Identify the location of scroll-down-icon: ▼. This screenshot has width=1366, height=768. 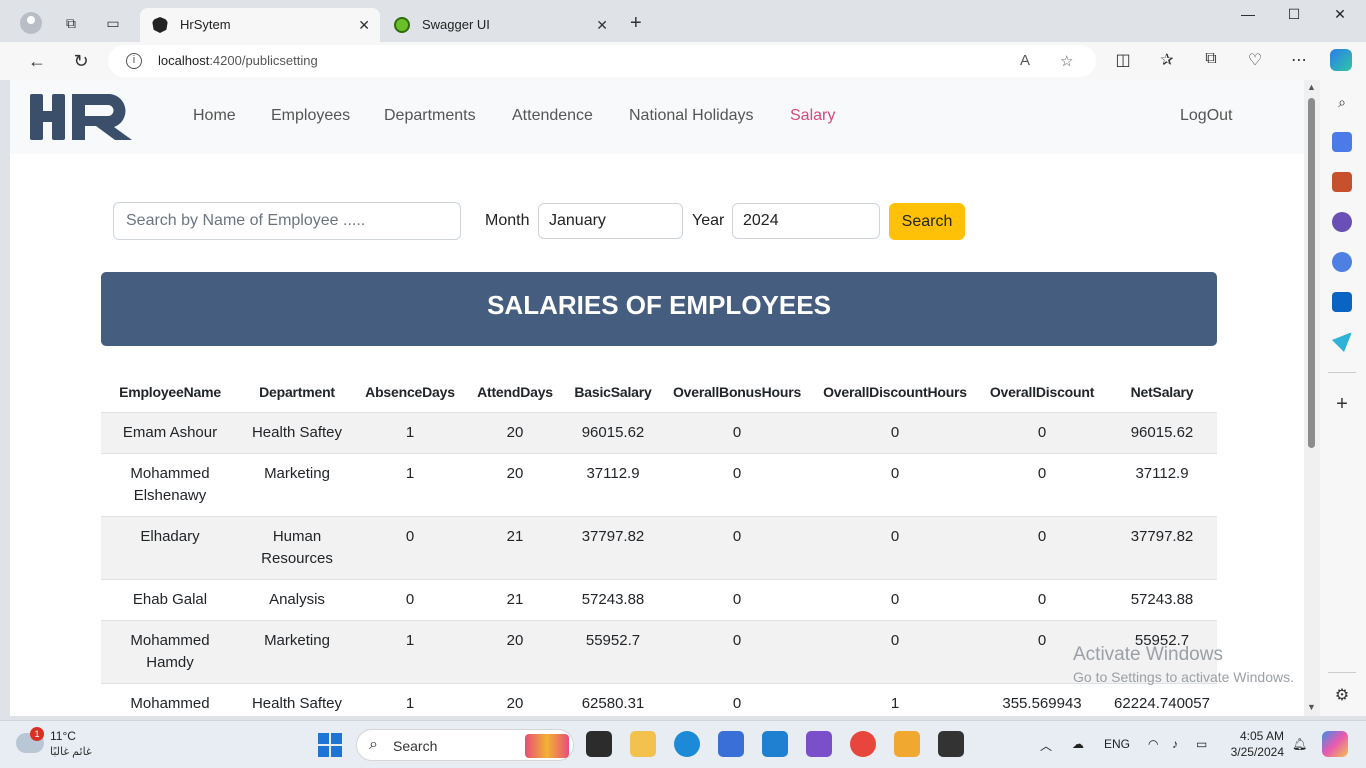
(1311, 707).